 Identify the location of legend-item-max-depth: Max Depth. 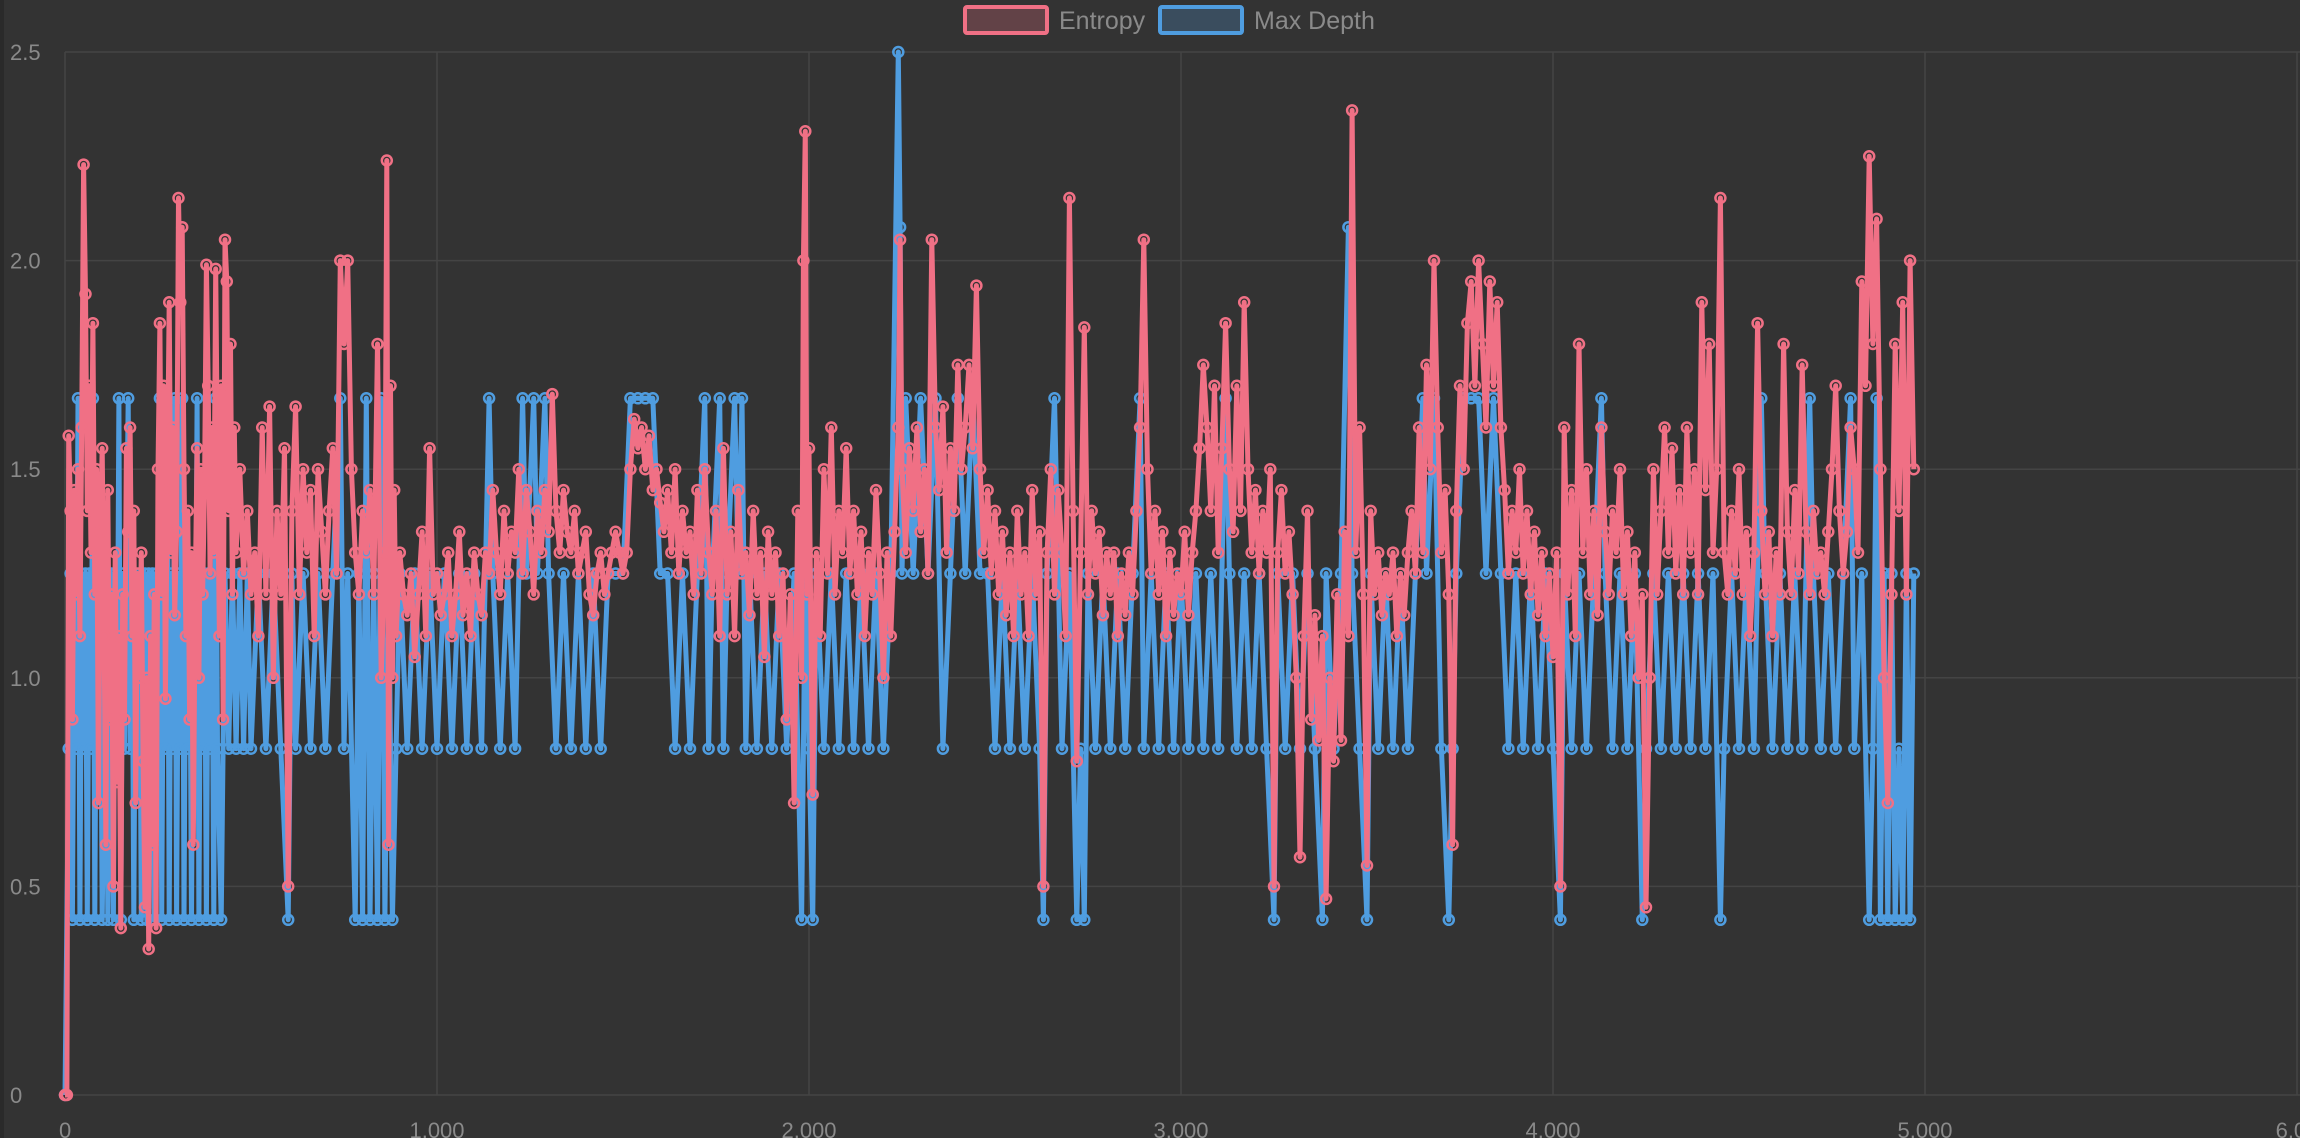
(1266, 20).